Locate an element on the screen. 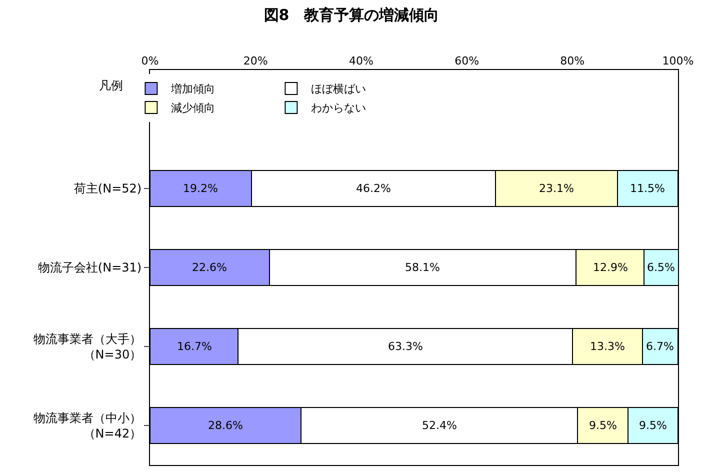 This screenshot has width=703, height=475. legend-label: 増加傾向 is located at coordinates (193, 89).